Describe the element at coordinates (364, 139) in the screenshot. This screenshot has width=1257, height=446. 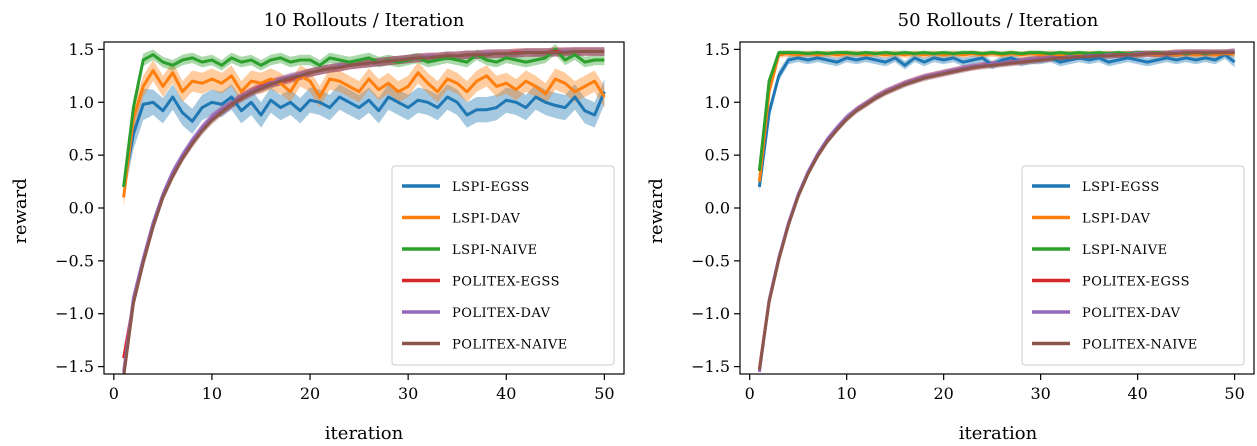
I see `series-line-lspi-egss` at that location.